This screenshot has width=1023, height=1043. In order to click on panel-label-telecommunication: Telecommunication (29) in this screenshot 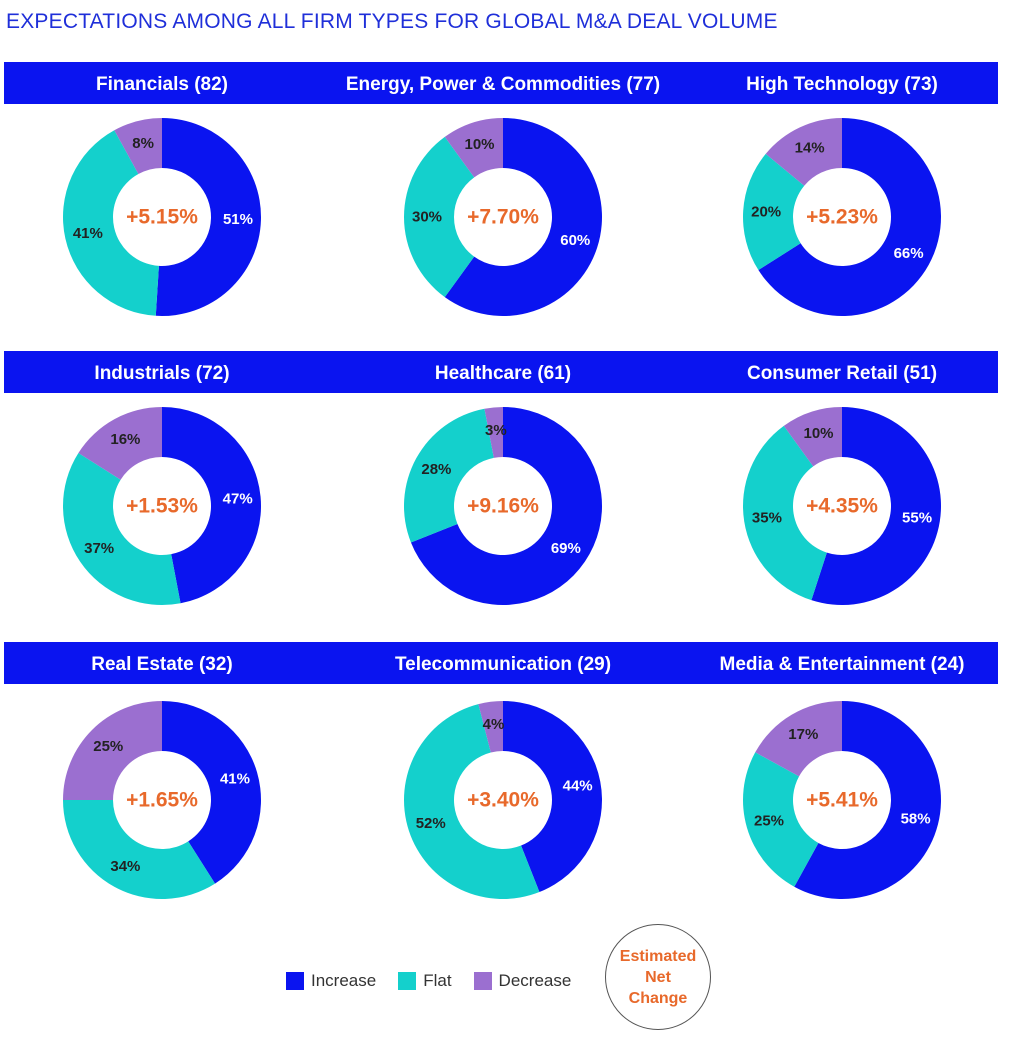, I will do `click(503, 664)`.